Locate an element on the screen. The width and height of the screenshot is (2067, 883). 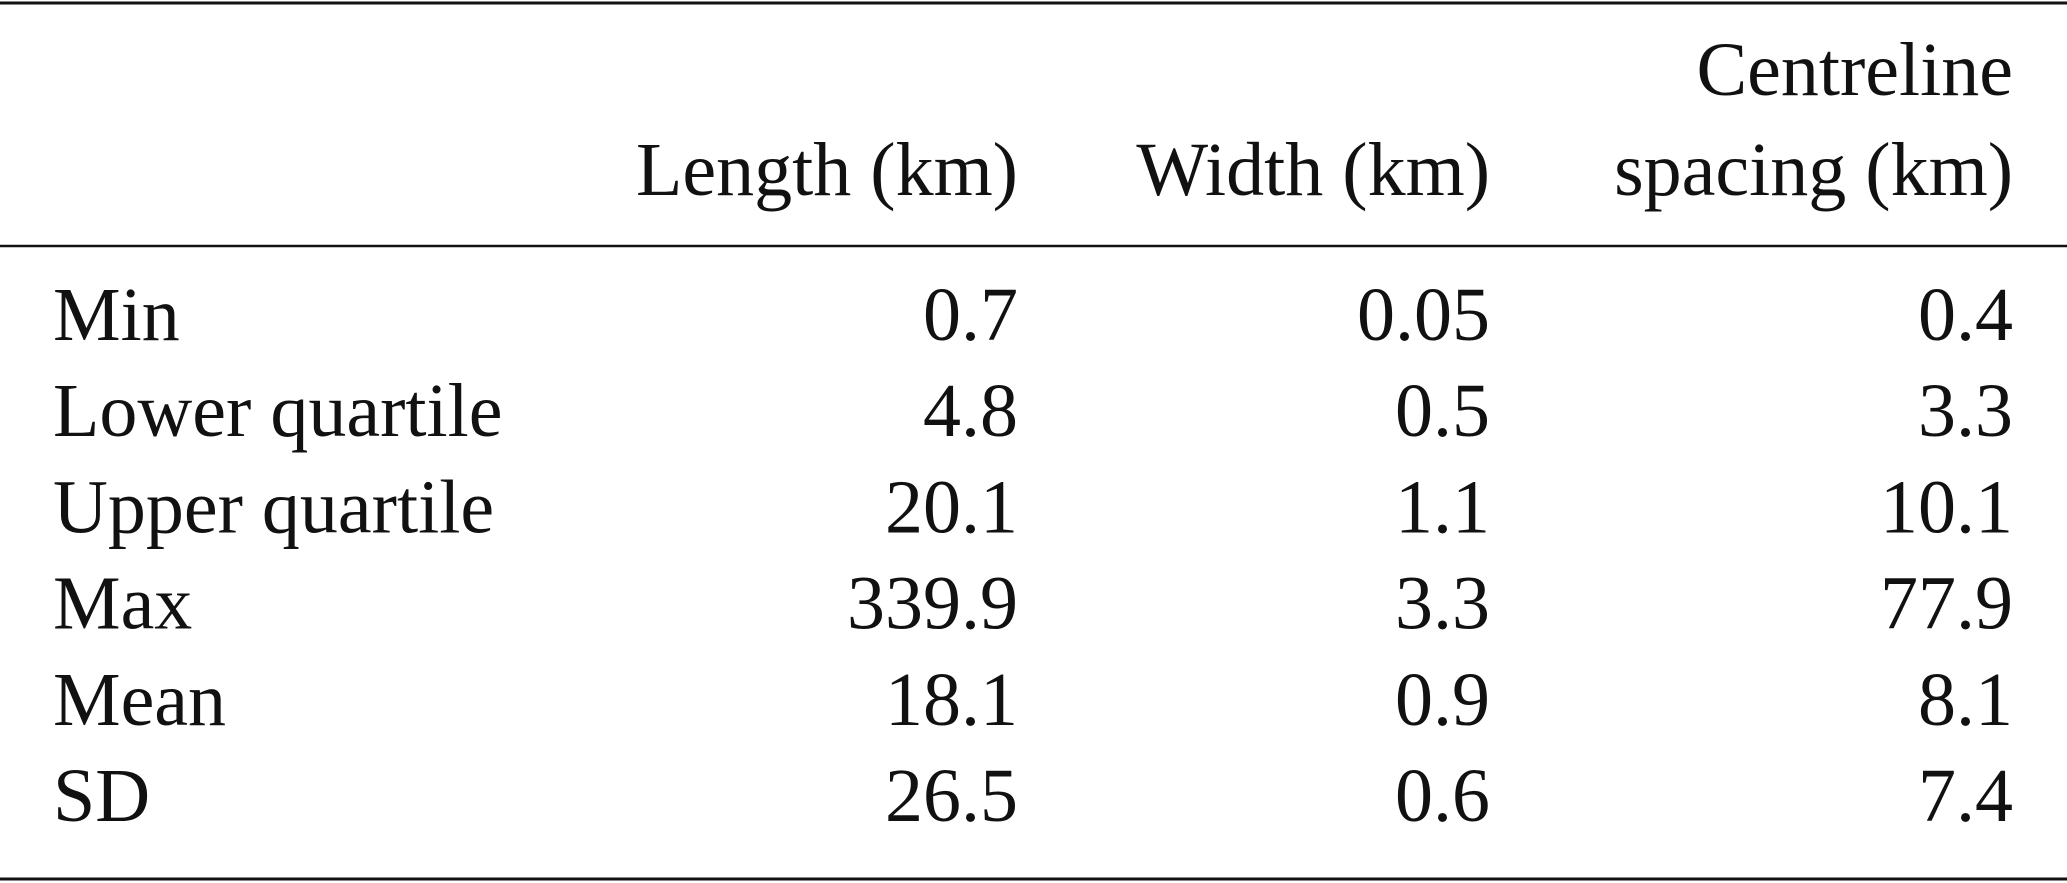
cell-value: 0.4 is located at coordinates (1965, 315).